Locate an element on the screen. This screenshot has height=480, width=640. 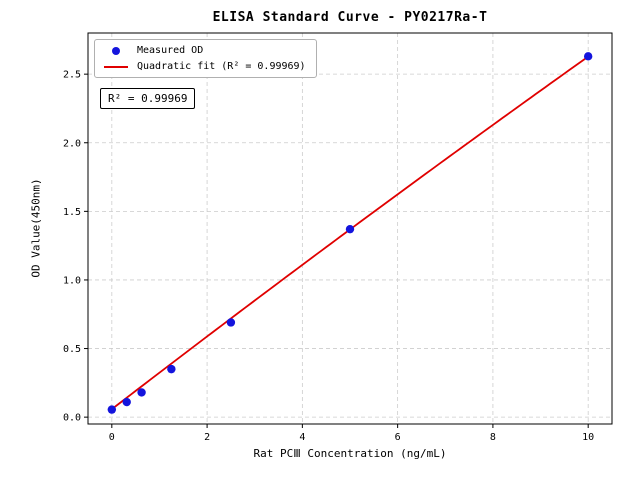
svg-text: 10 is located at coordinates (588, 437).